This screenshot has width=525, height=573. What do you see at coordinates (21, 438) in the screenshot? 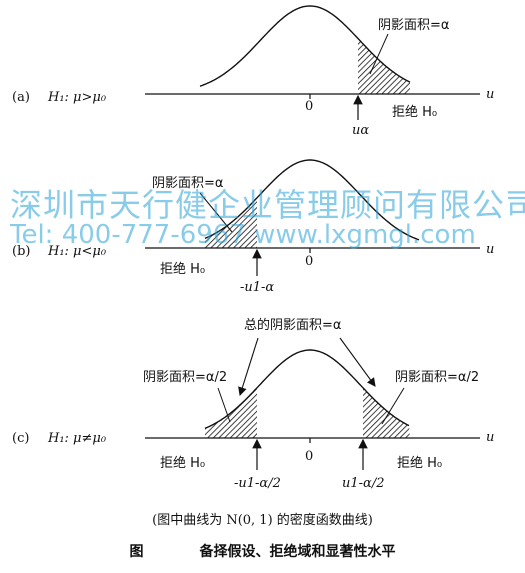
I see `panel-c-tag: (c)` at bounding box center [21, 438].